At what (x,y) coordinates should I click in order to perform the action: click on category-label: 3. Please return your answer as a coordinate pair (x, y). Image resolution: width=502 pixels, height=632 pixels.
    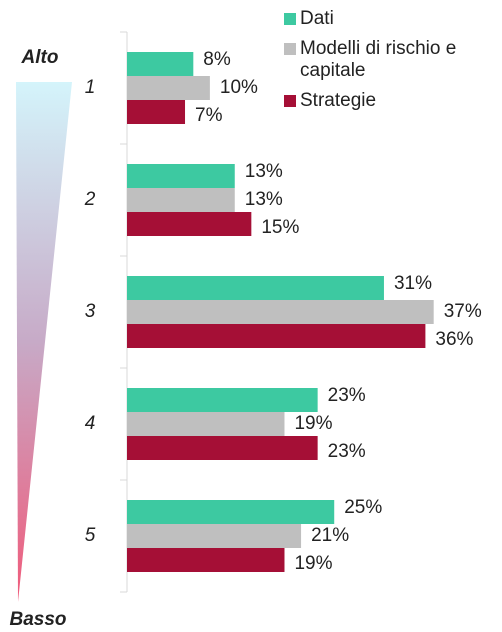
    Looking at the image, I should click on (90, 311).